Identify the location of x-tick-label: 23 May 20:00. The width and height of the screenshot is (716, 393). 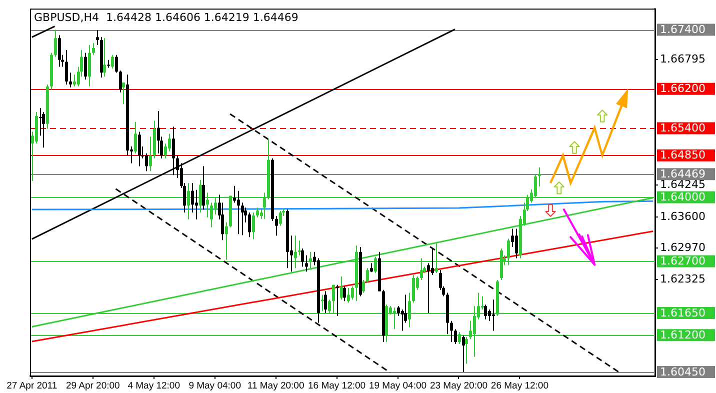
(459, 386).